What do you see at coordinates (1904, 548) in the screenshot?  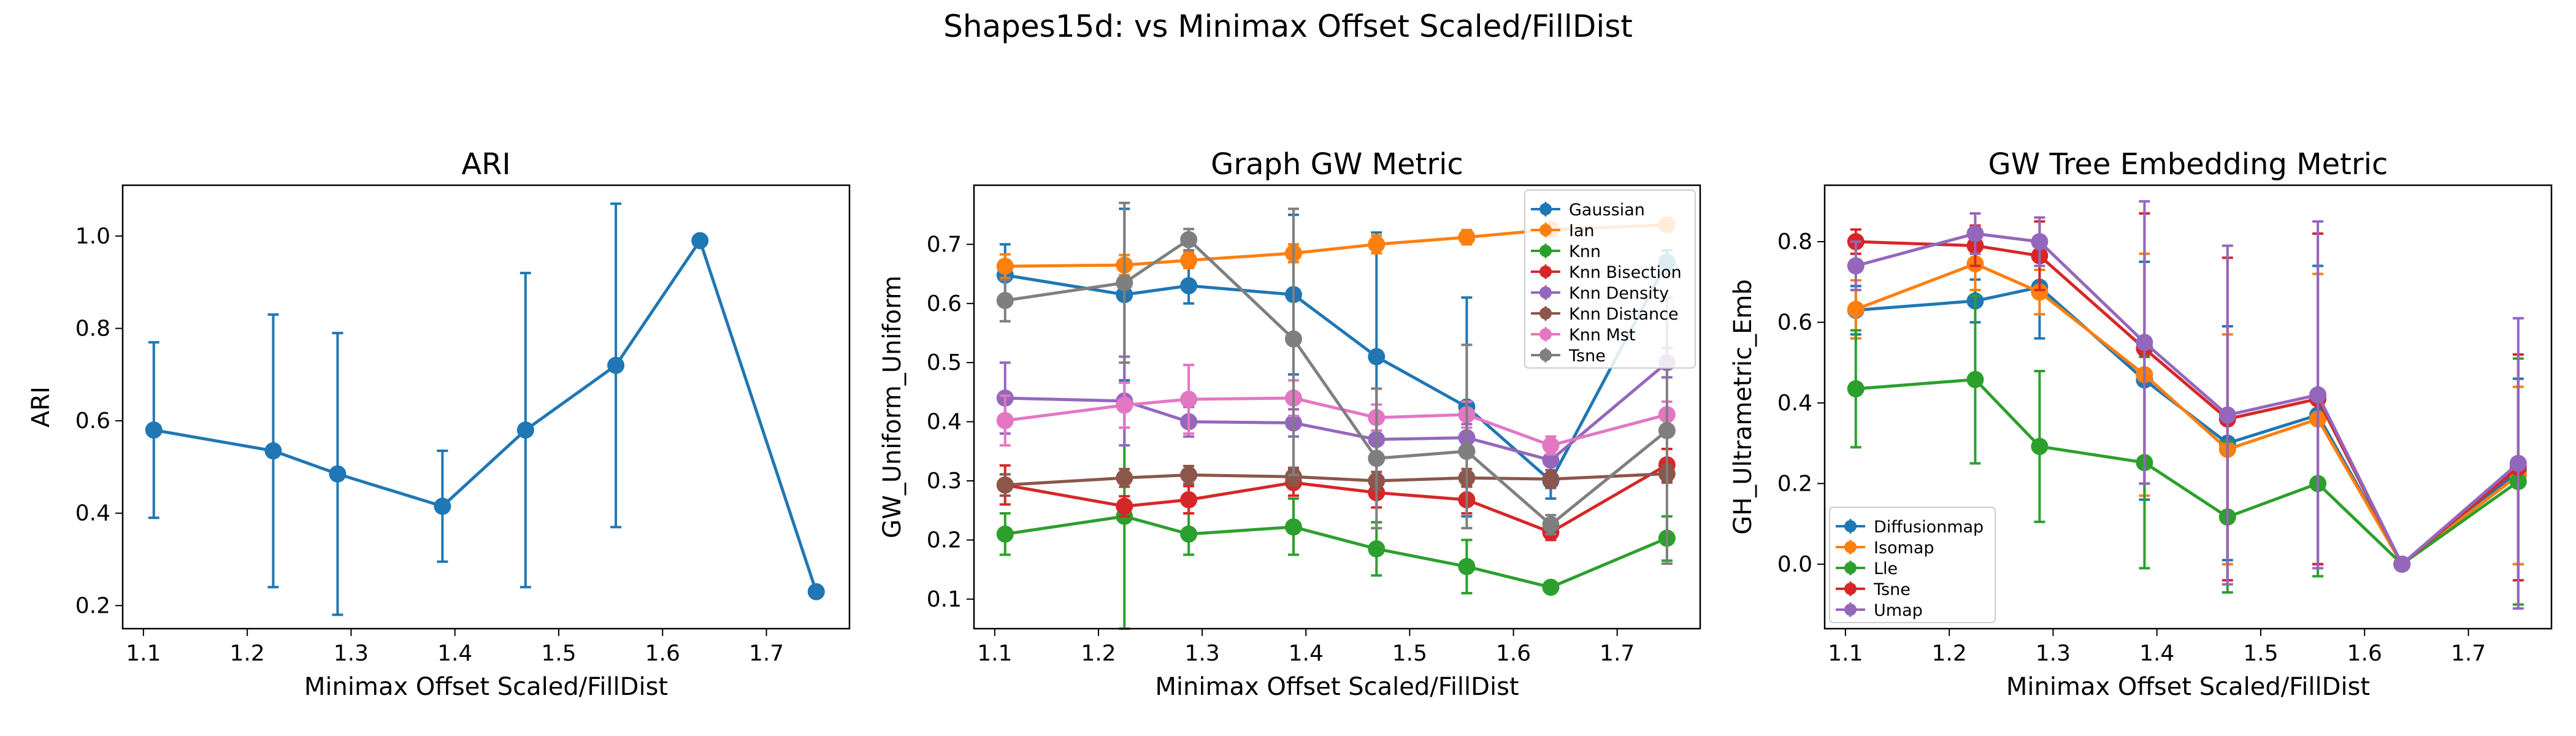 I see `legend-label: Isomap` at bounding box center [1904, 548].